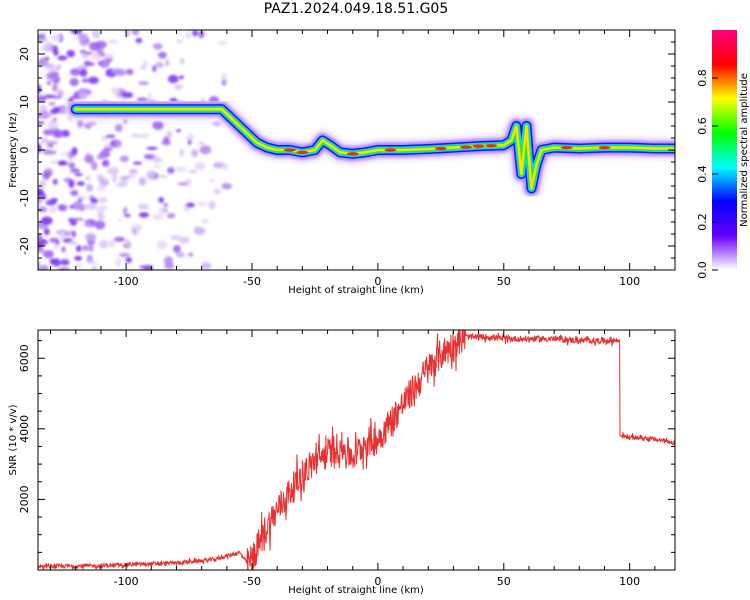 This screenshot has width=750, height=600. I want to click on x-axis-label-1: Height of straight line (km), so click(356, 290).